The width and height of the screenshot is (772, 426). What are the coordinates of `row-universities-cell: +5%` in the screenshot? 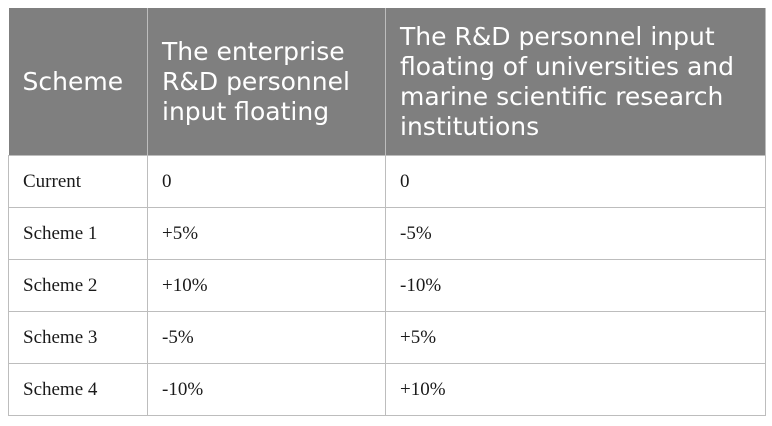 It's located at (575, 337).